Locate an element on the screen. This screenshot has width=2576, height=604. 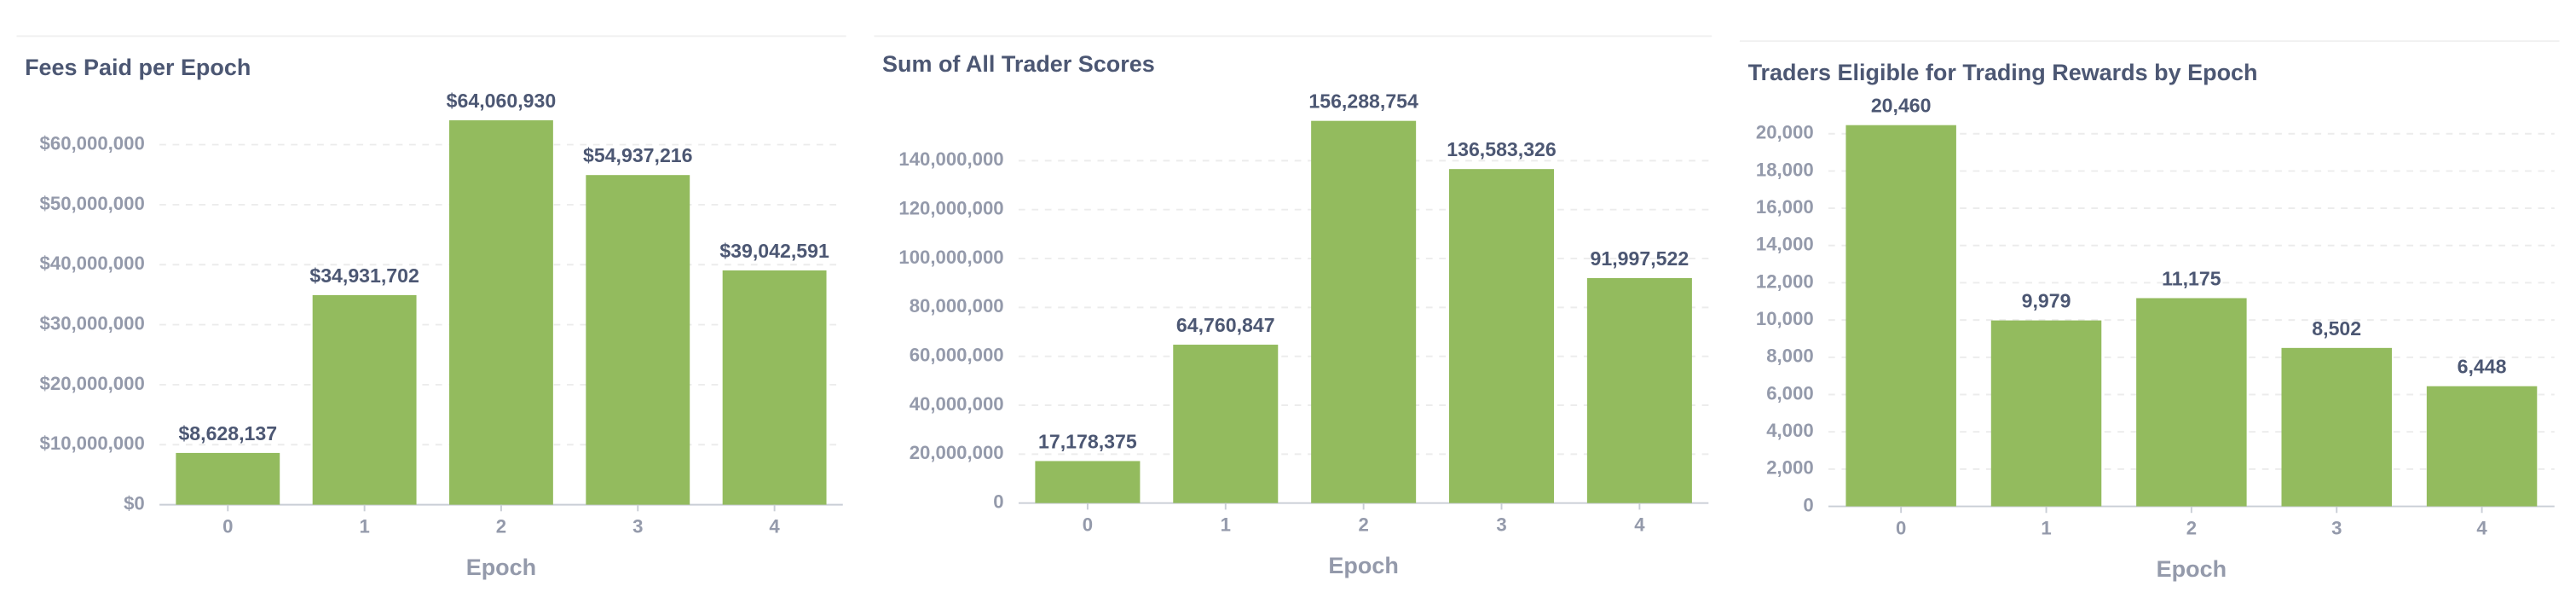
y-tick-label: 6,000 is located at coordinates (1789, 393).